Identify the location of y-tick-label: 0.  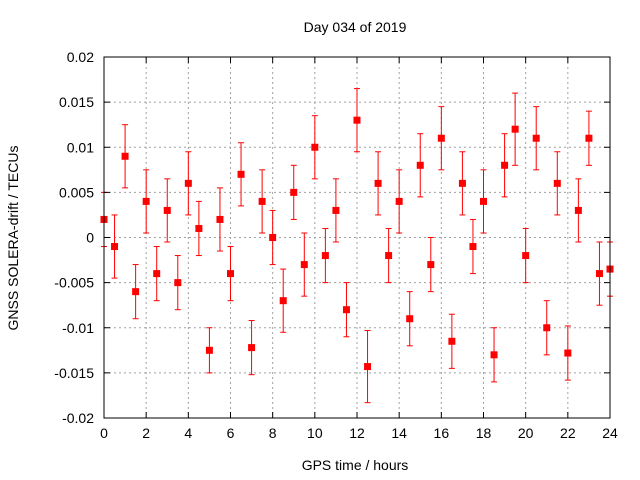
(90, 238).